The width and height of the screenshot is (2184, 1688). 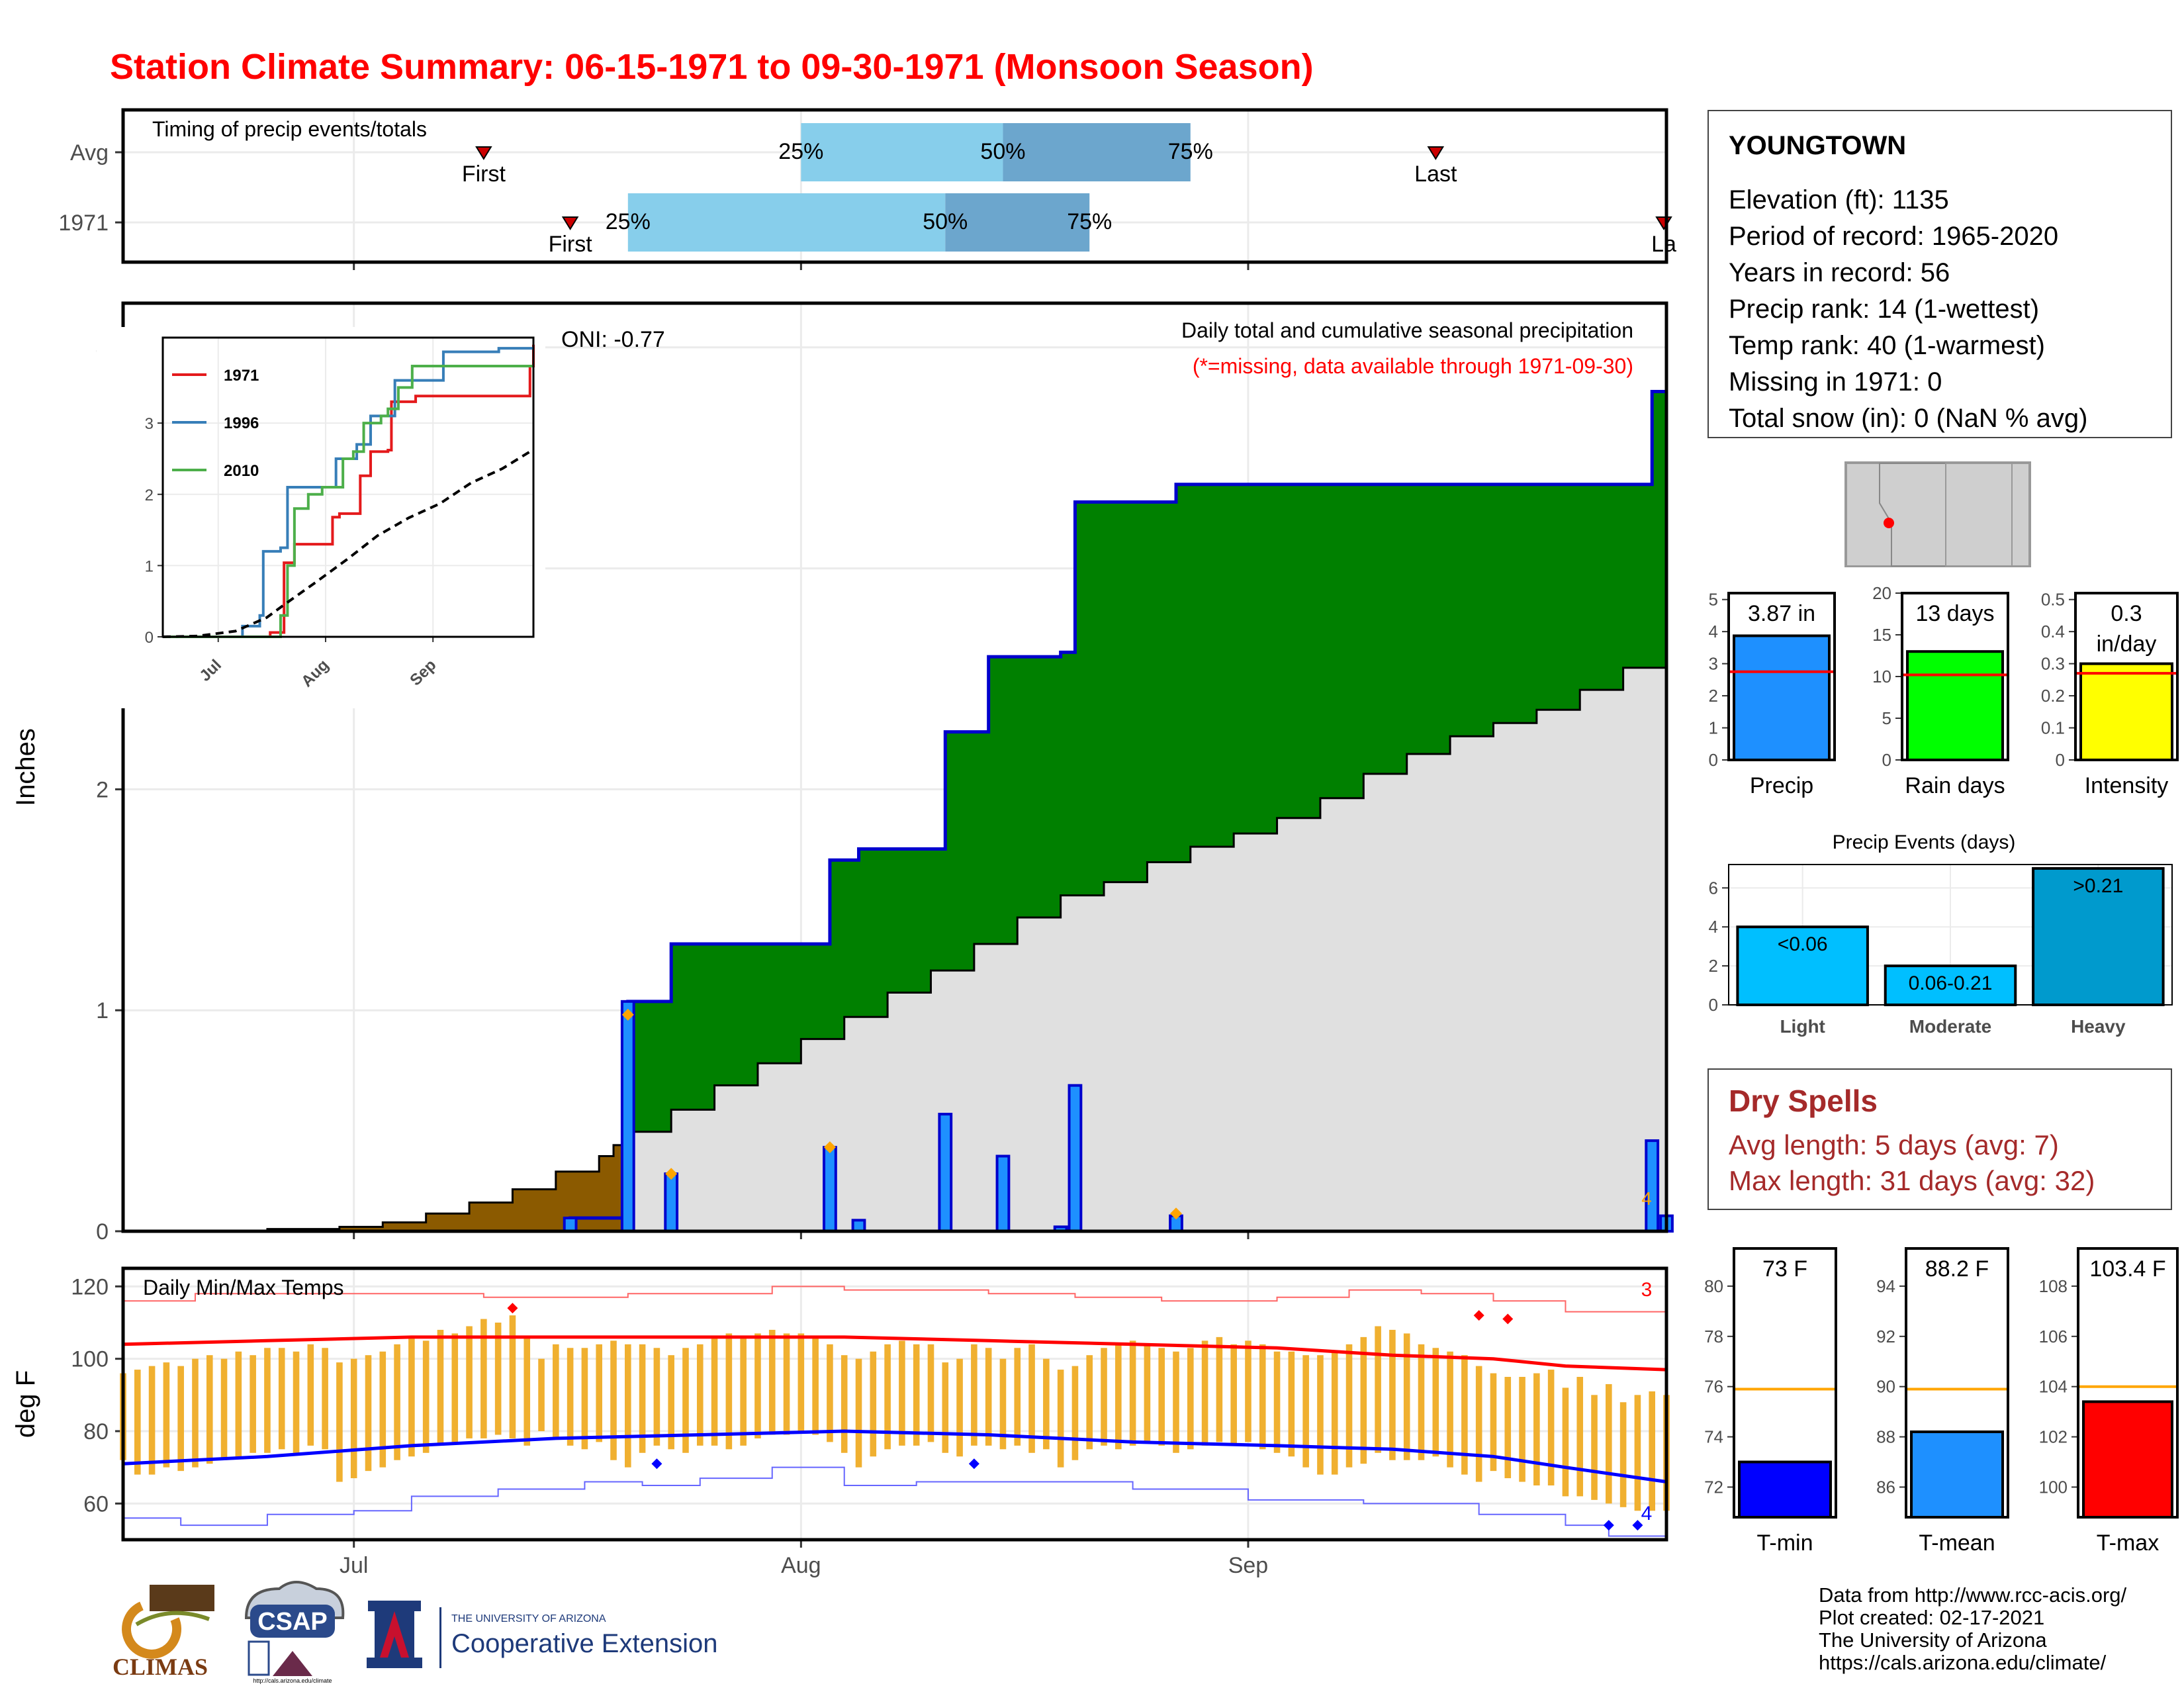 I want to click on precip-y-tick-label: 1, so click(x=103, y=1010).